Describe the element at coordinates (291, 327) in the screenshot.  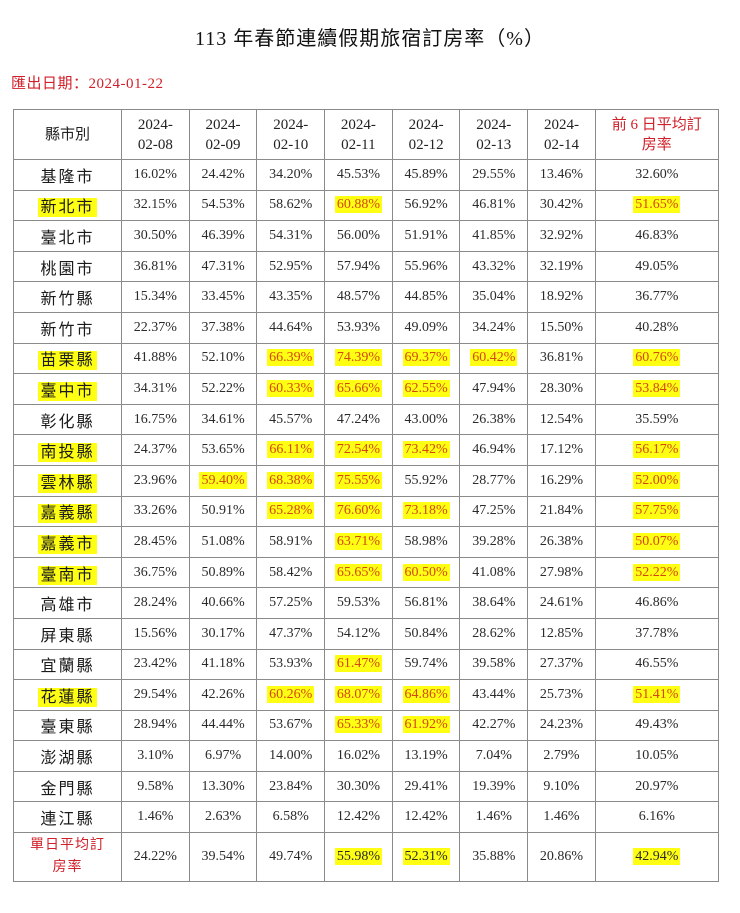
I see `rate-value: 44.64%` at that location.